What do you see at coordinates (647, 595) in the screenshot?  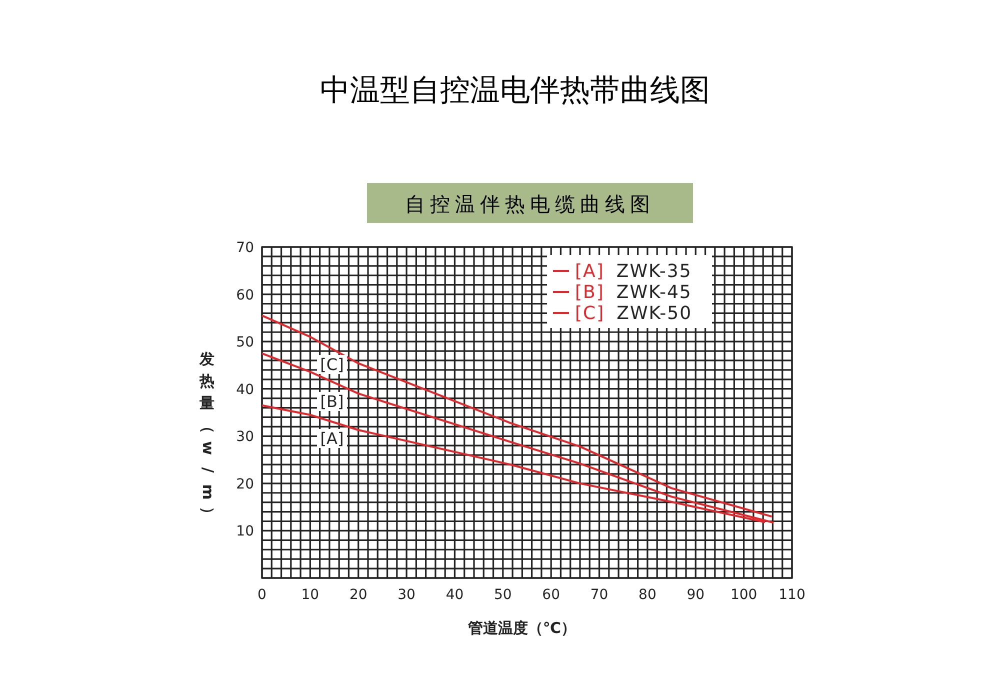 I see `x-tick-label: 80` at bounding box center [647, 595].